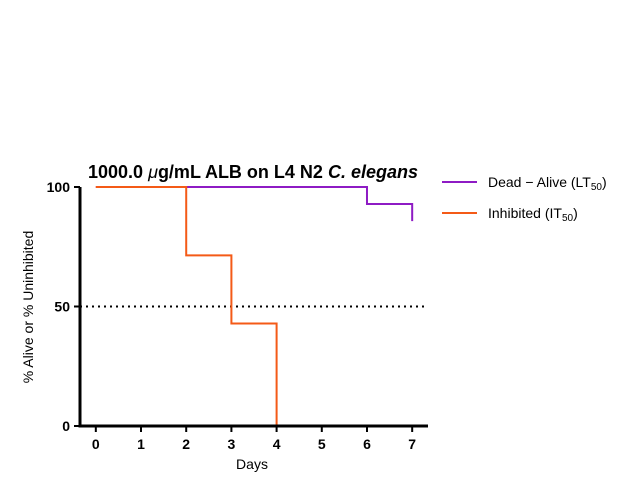 The image size is (640, 480). I want to click on y-tick-label: 100, so click(59, 187).